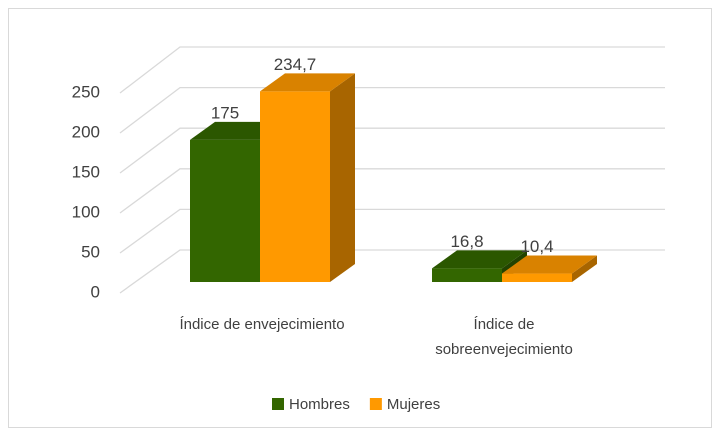 This screenshot has height=432, width=720. Describe the element at coordinates (504, 337) in the screenshot. I see `x-tick-label: Índice de sobreenvejecimiento` at that location.